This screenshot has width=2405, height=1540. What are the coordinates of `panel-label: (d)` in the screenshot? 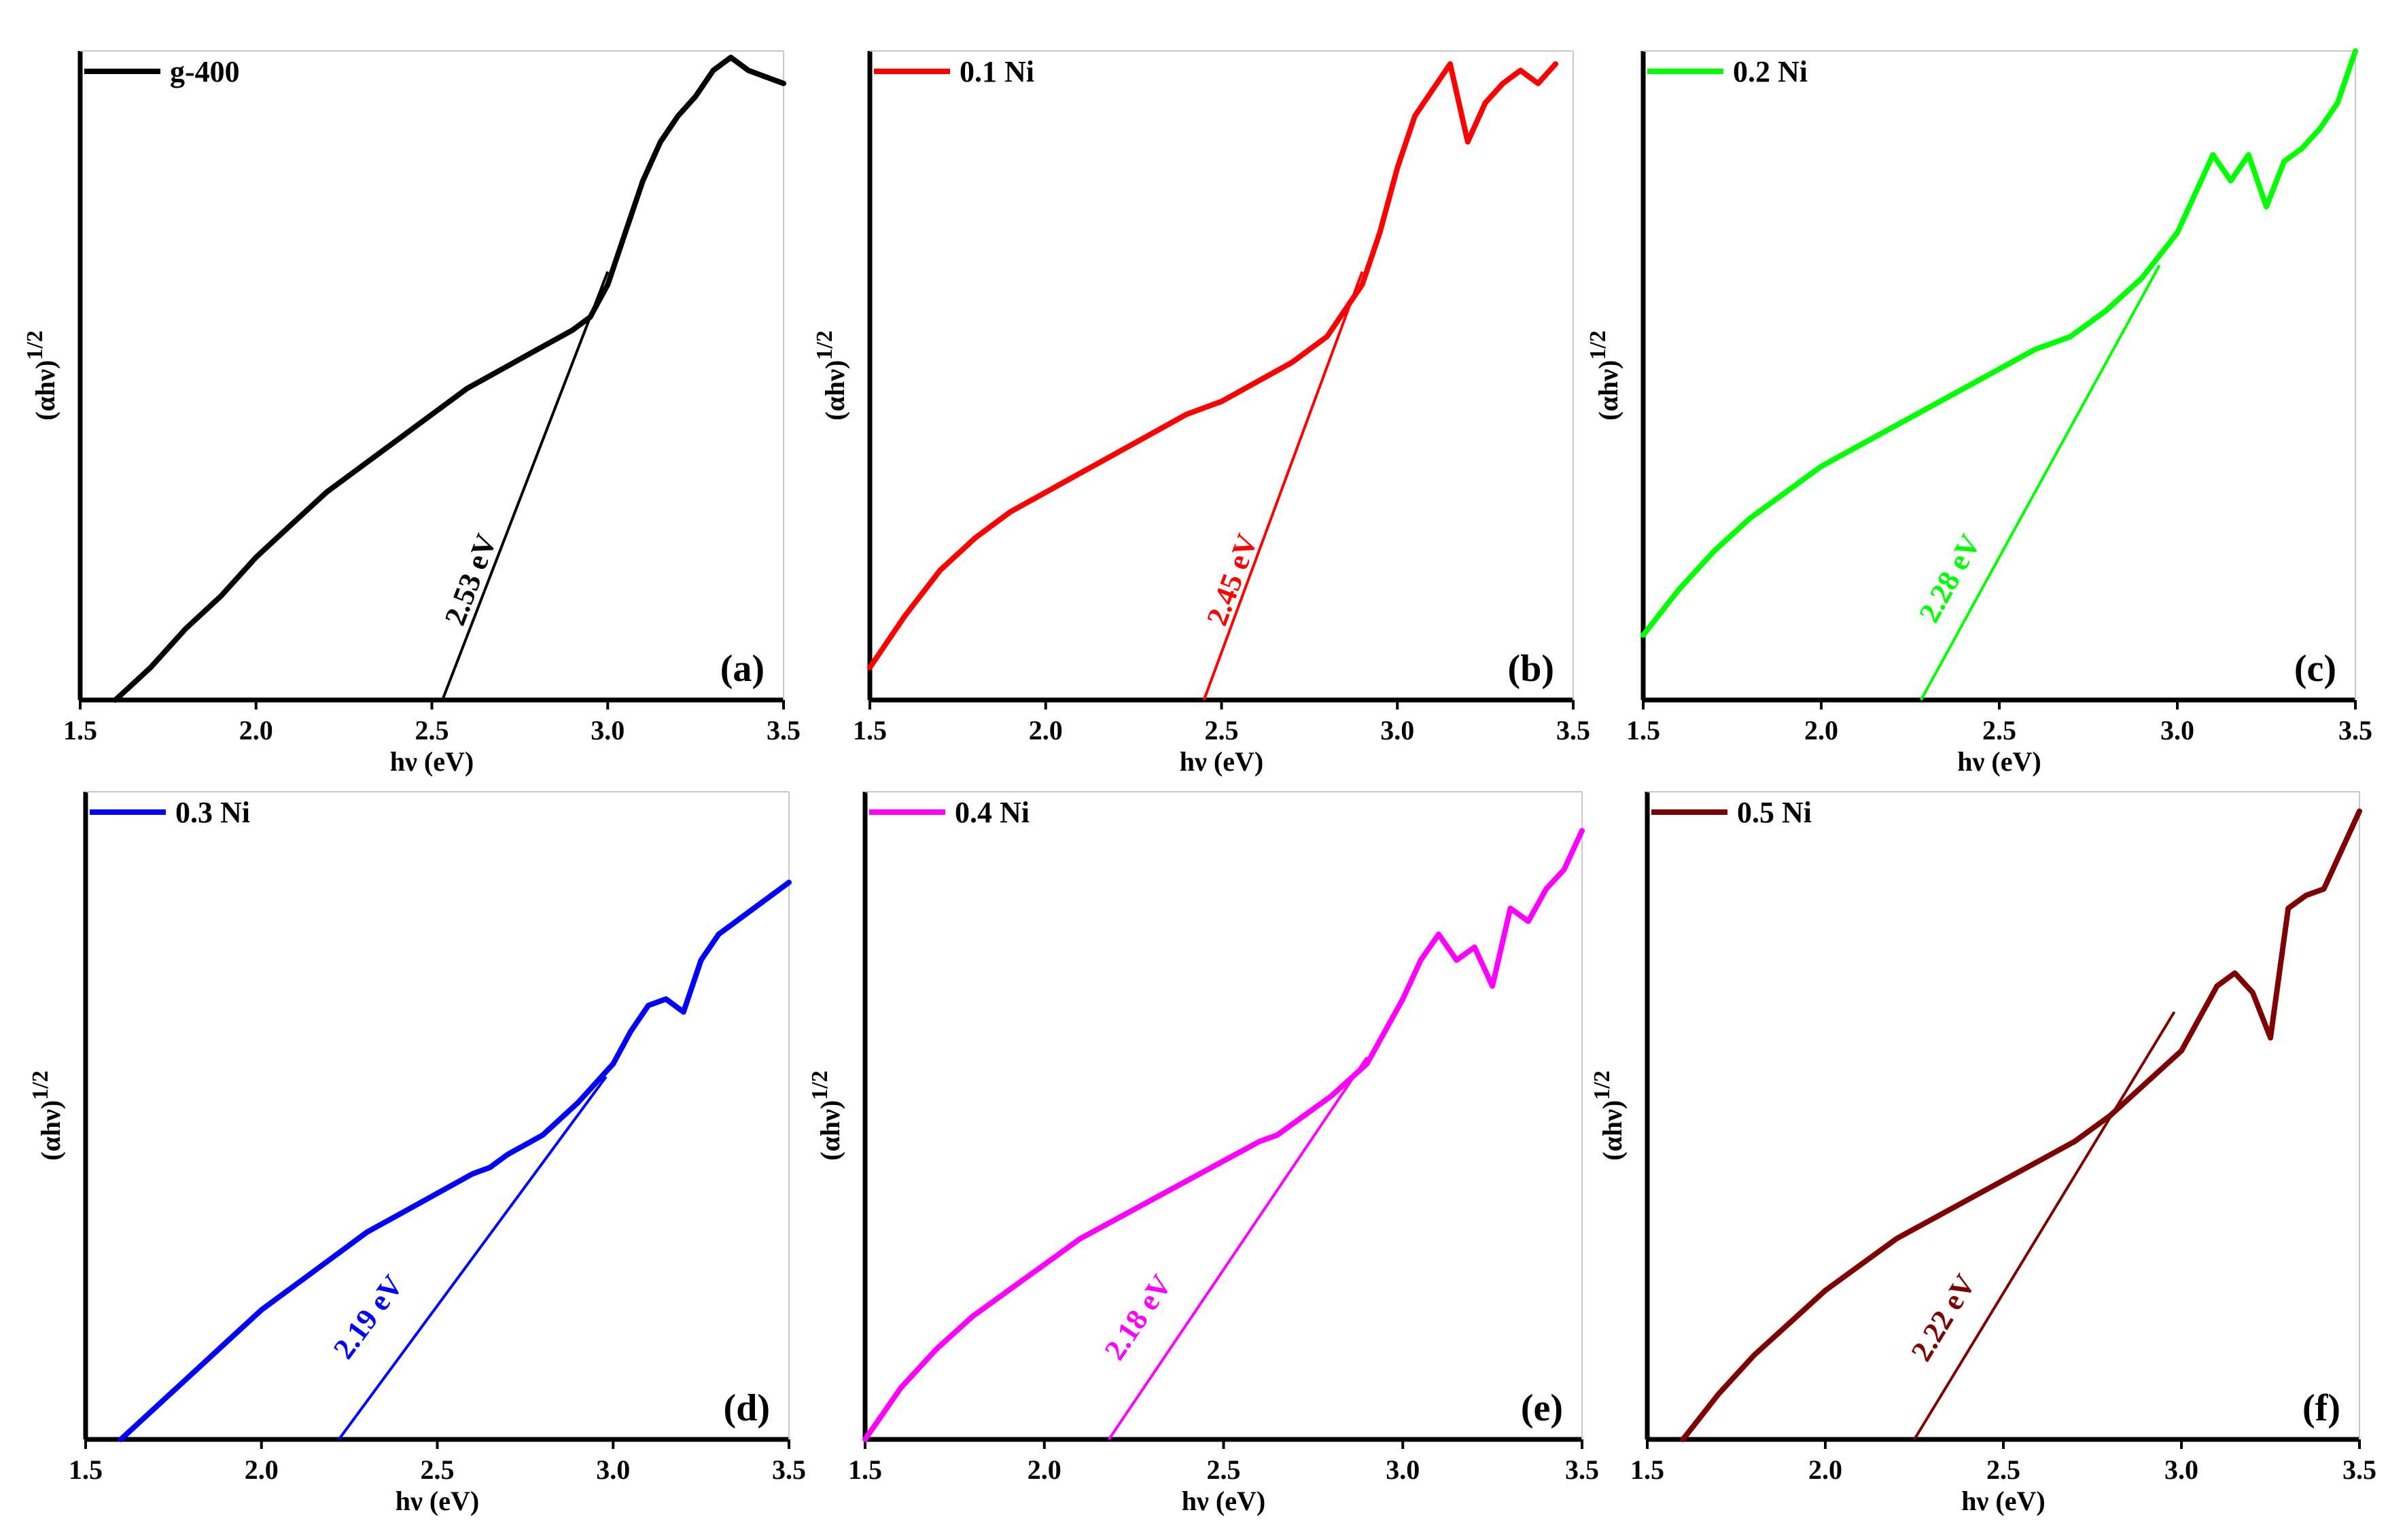 It's located at (747, 1408).